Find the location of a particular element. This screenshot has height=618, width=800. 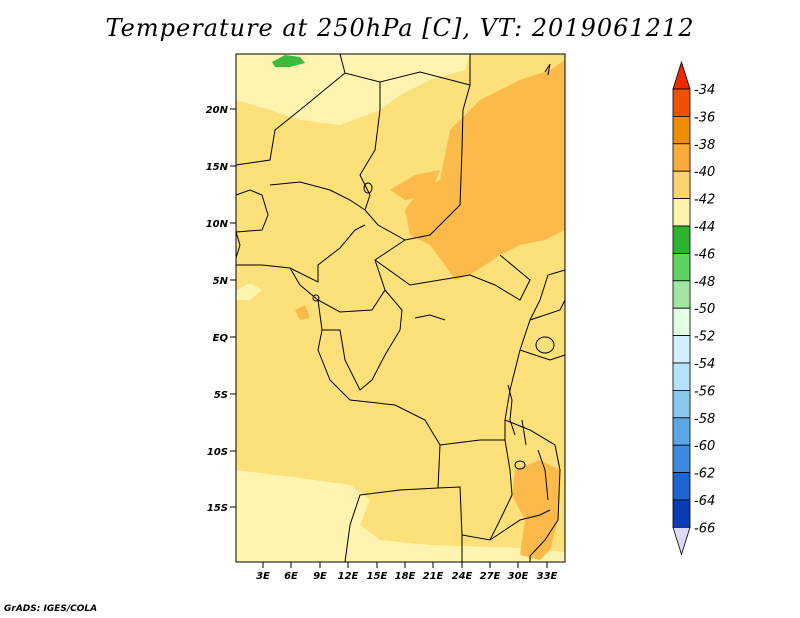

colorbar-label: -60 is located at coordinates (704, 446).